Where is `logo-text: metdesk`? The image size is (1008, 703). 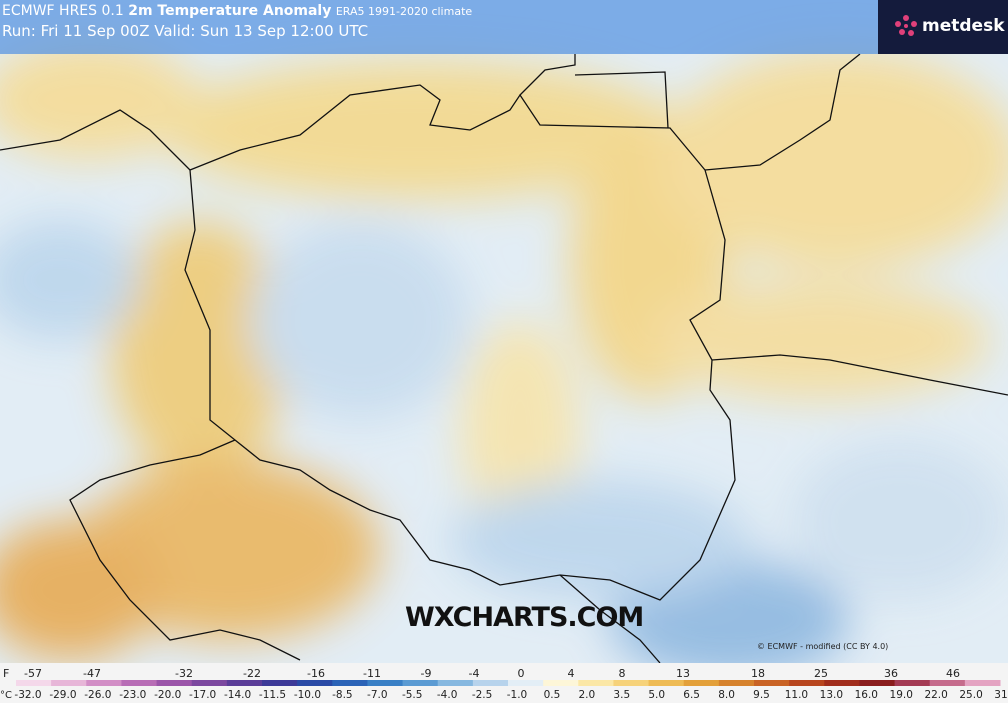 logo-text: metdesk is located at coordinates (963, 26).